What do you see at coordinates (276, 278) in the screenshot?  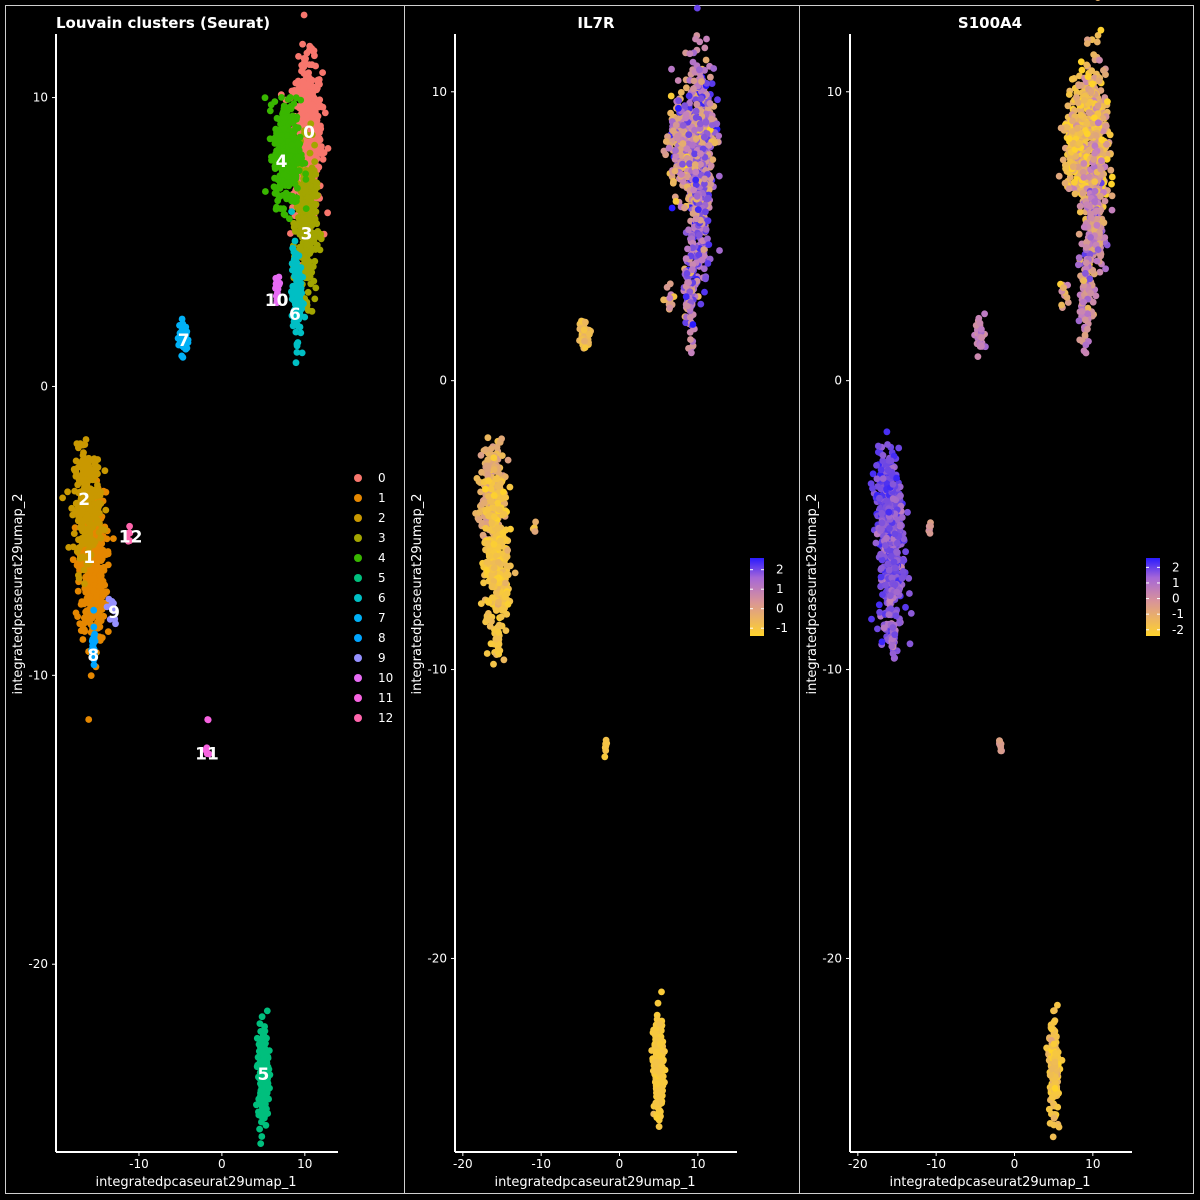 I see `cluster-10-point` at bounding box center [276, 278].